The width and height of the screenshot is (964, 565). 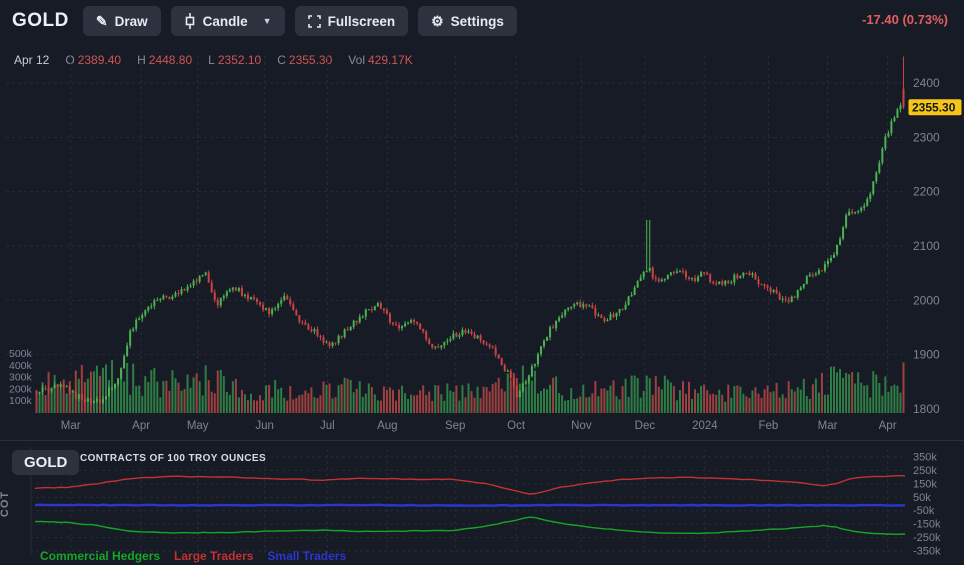 What do you see at coordinates (227, 21) in the screenshot?
I see `candle-type-button: Candle ▼` at bounding box center [227, 21].